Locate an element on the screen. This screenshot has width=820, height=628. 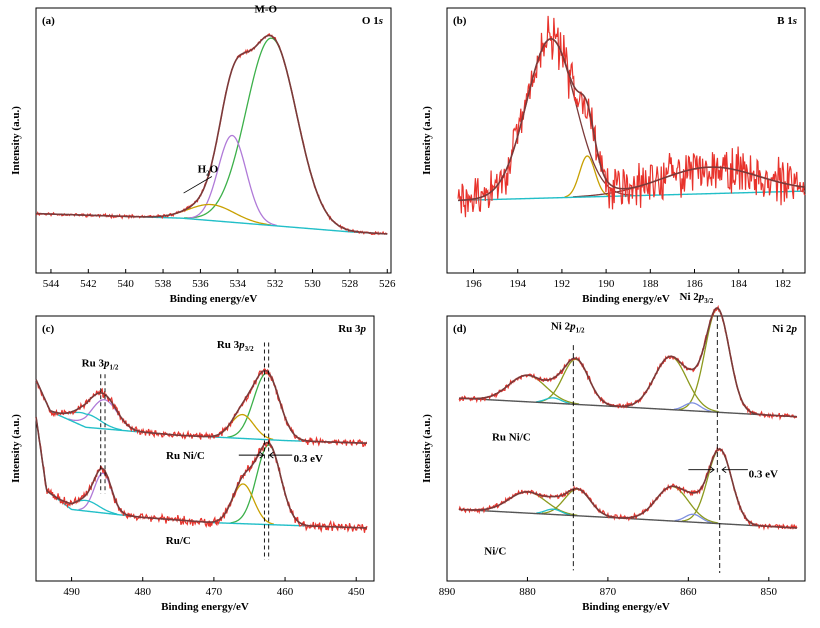
x-tick-label: 528 is located at coordinates (350, 284).